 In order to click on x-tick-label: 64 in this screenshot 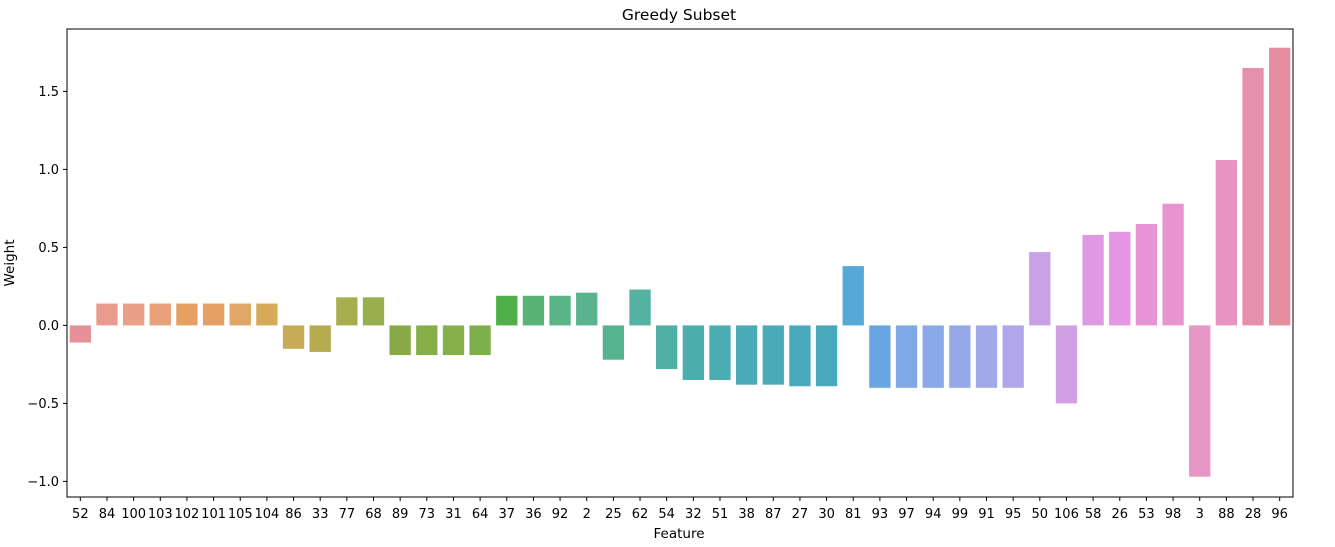, I will do `click(480, 514)`.